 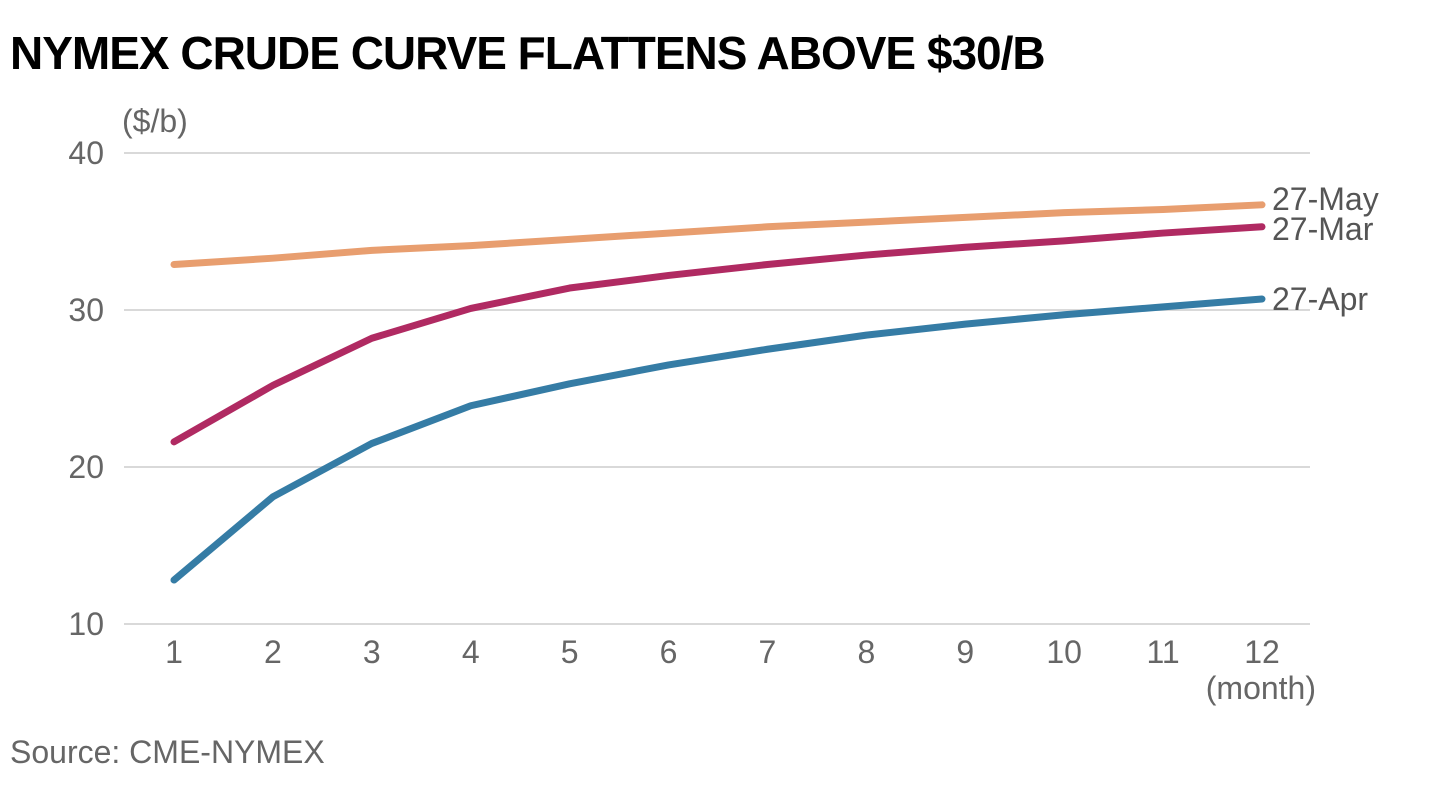 I want to click on x-tick-label: 10, so click(x=1064, y=652).